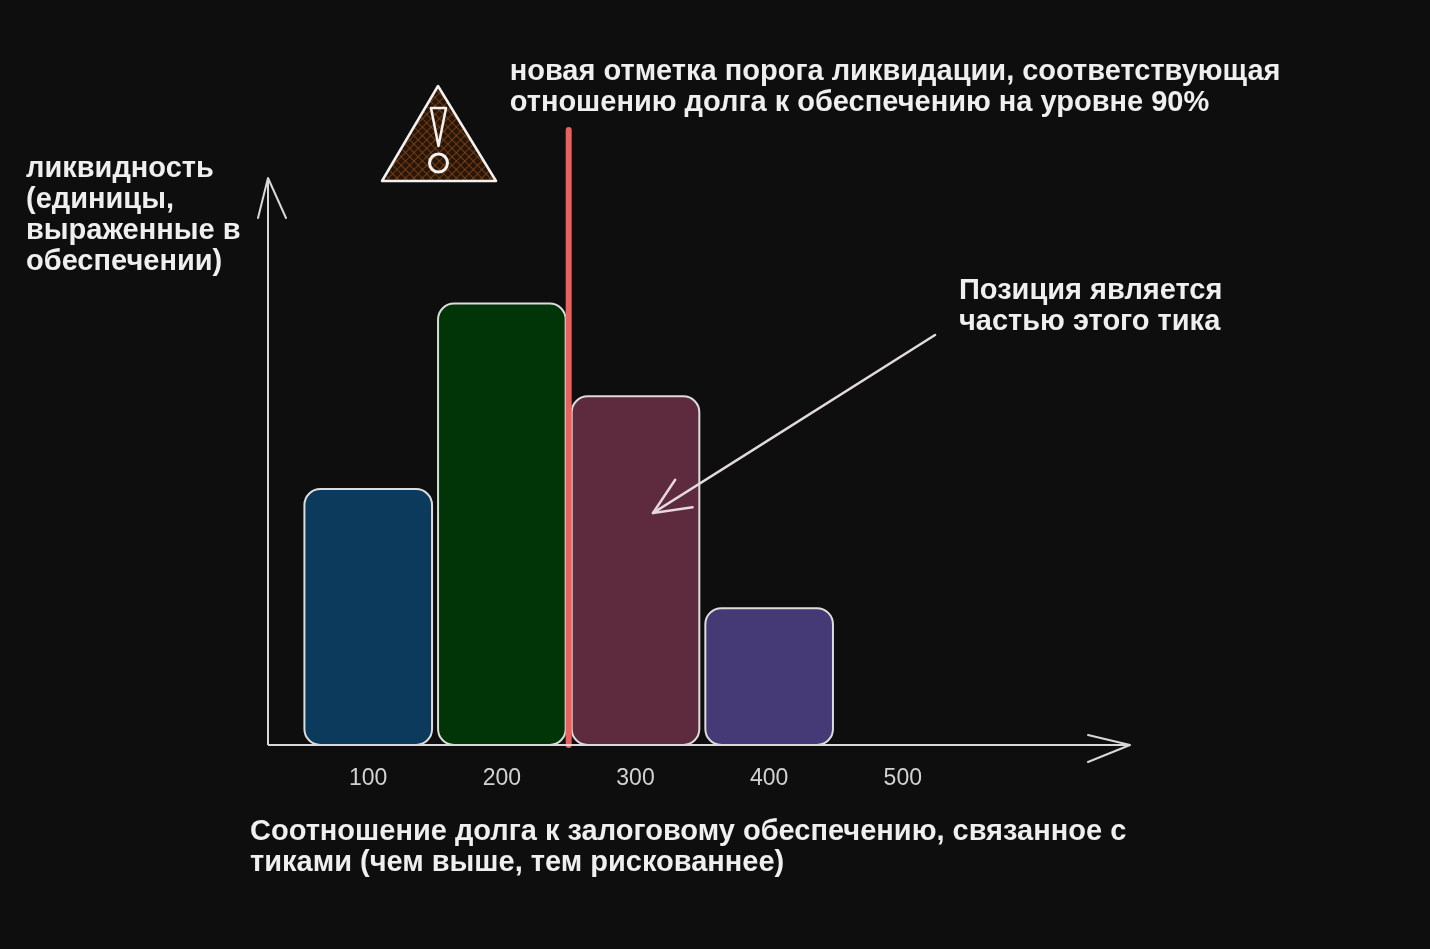  I want to click on x-tick-label: 200, so click(502, 777).